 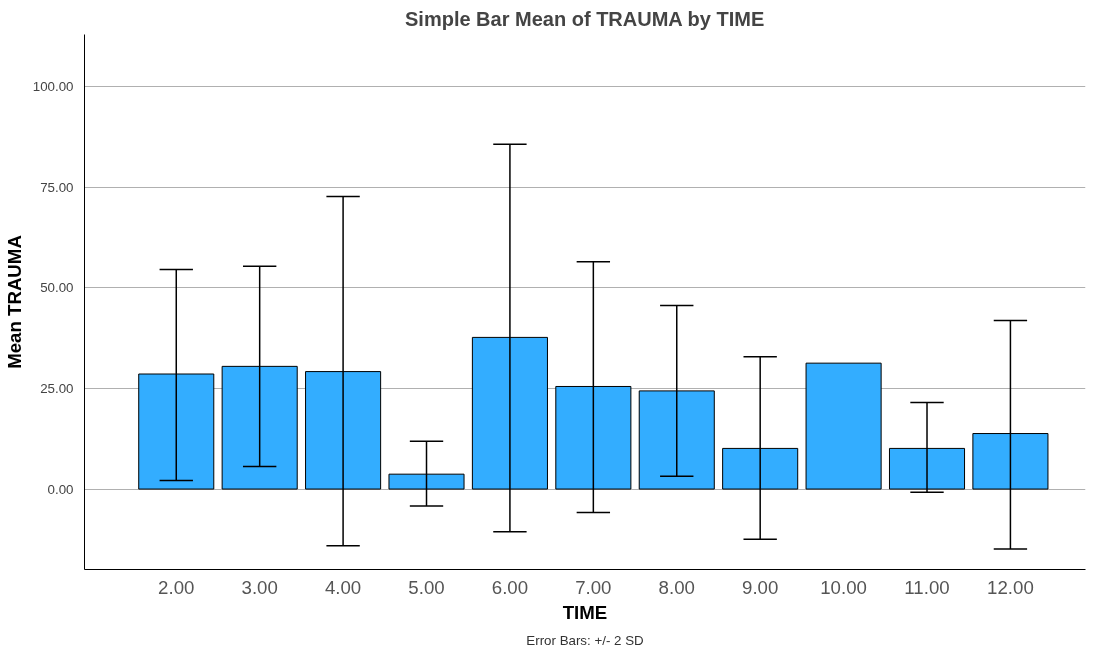 I want to click on x-tick-label: 3.00, so click(x=259, y=587).